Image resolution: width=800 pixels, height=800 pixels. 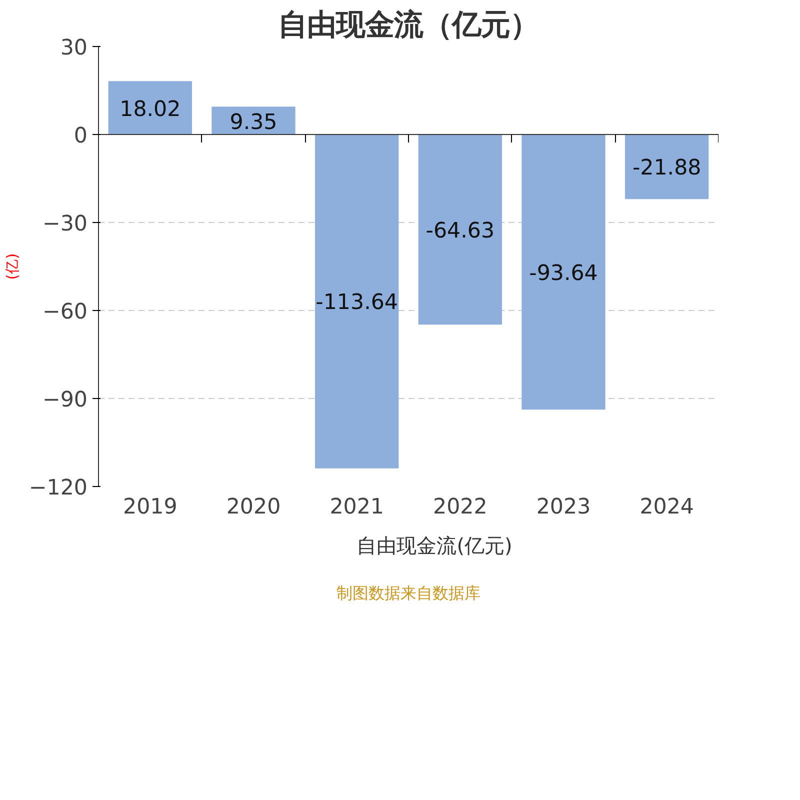 I want to click on data-label: -93.64, so click(x=563, y=273).